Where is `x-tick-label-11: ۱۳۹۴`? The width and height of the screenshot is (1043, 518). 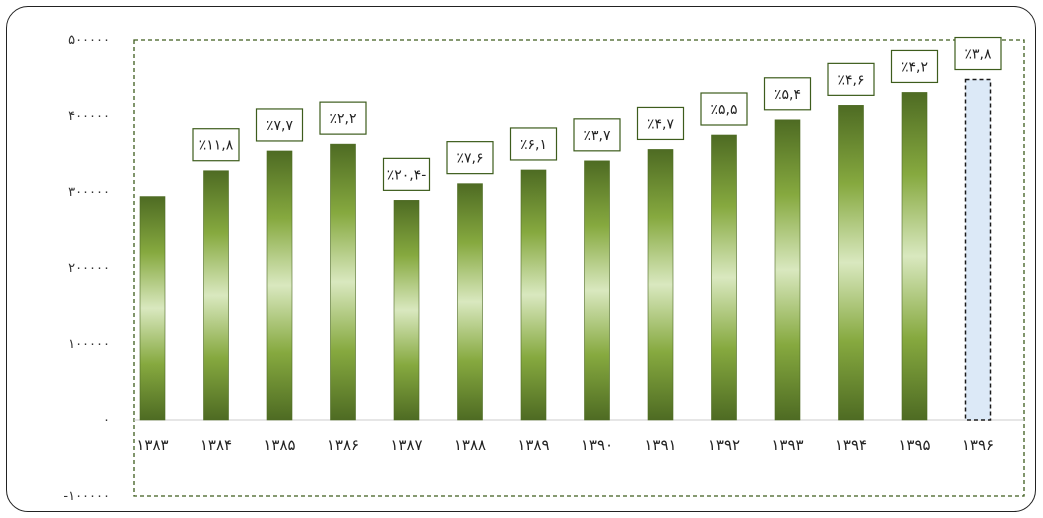
x-tick-label-11: ۱۳۹۴ is located at coordinates (851, 445).